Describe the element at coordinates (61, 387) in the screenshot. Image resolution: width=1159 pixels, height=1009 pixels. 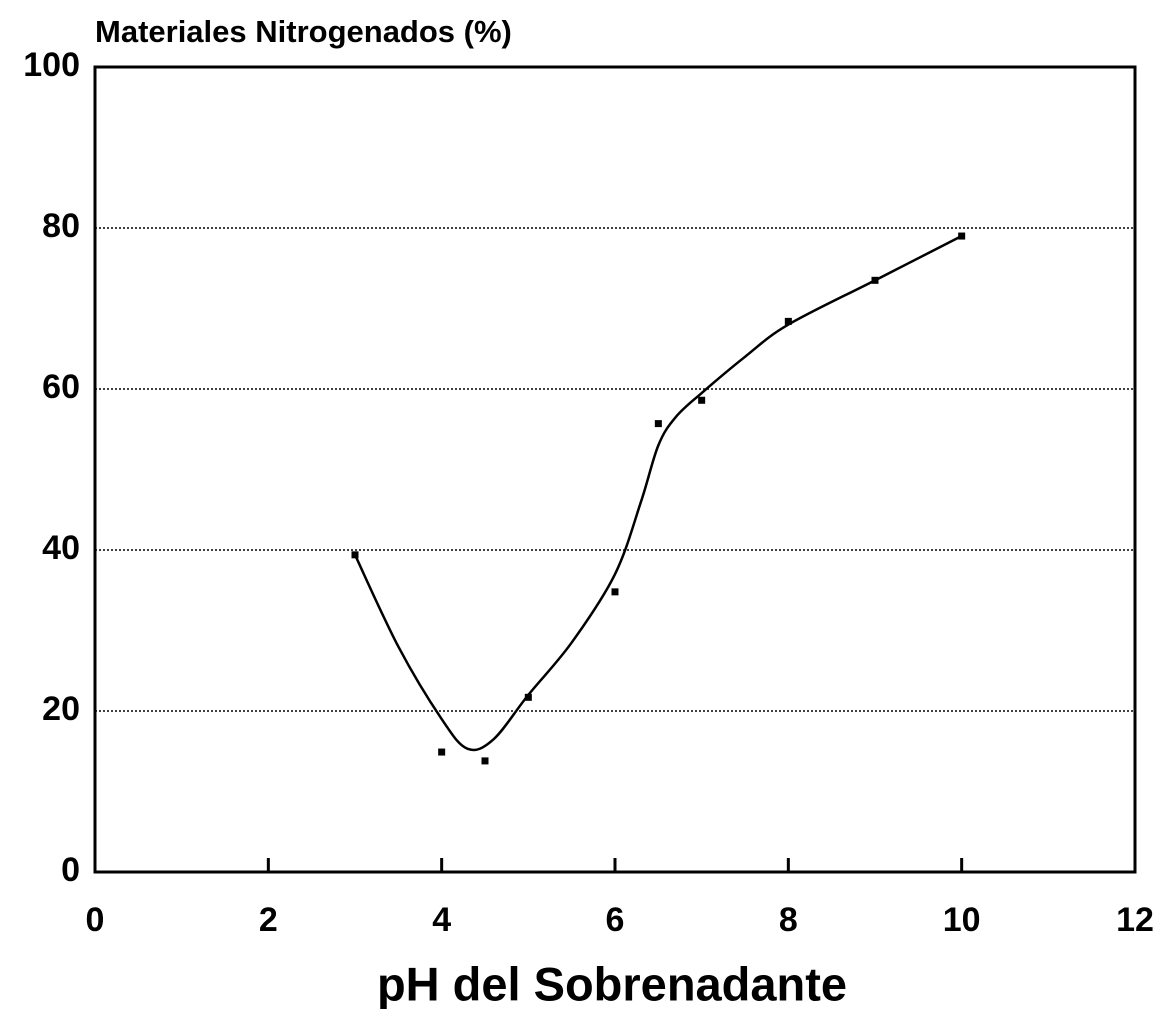
I see `y-tick-label: 60` at that location.